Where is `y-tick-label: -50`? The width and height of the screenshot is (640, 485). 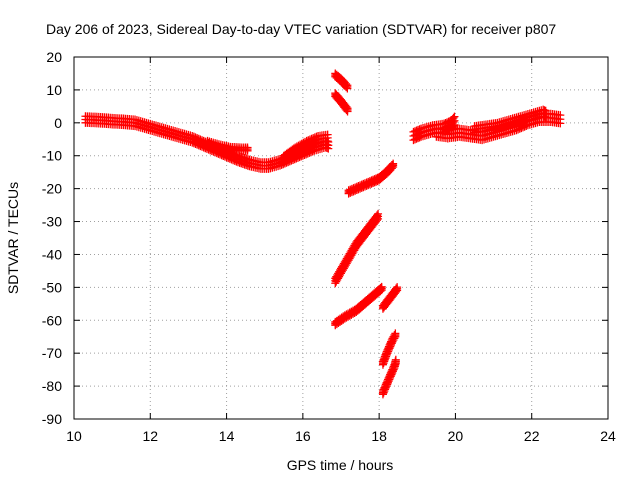 y-tick-label: -50 is located at coordinates (52, 287).